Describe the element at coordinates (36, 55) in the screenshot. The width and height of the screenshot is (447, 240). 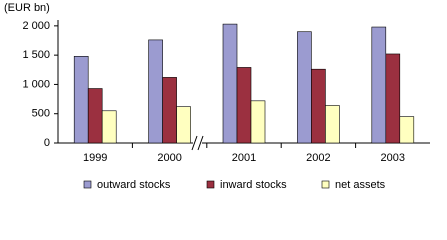
I see `y-tick-label: 1 500` at that location.